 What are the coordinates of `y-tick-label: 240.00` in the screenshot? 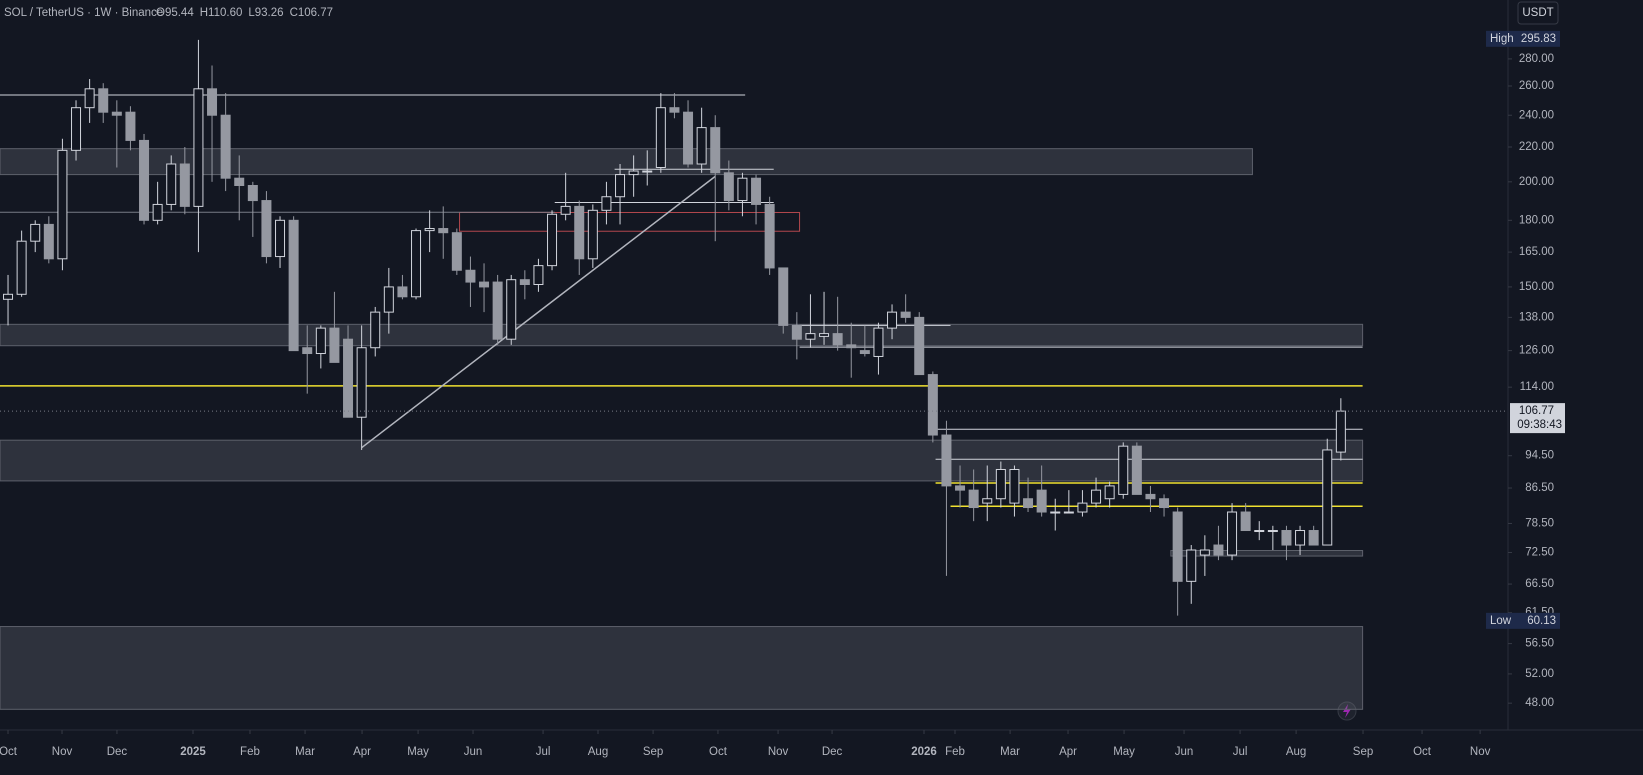 It's located at (1536, 115).